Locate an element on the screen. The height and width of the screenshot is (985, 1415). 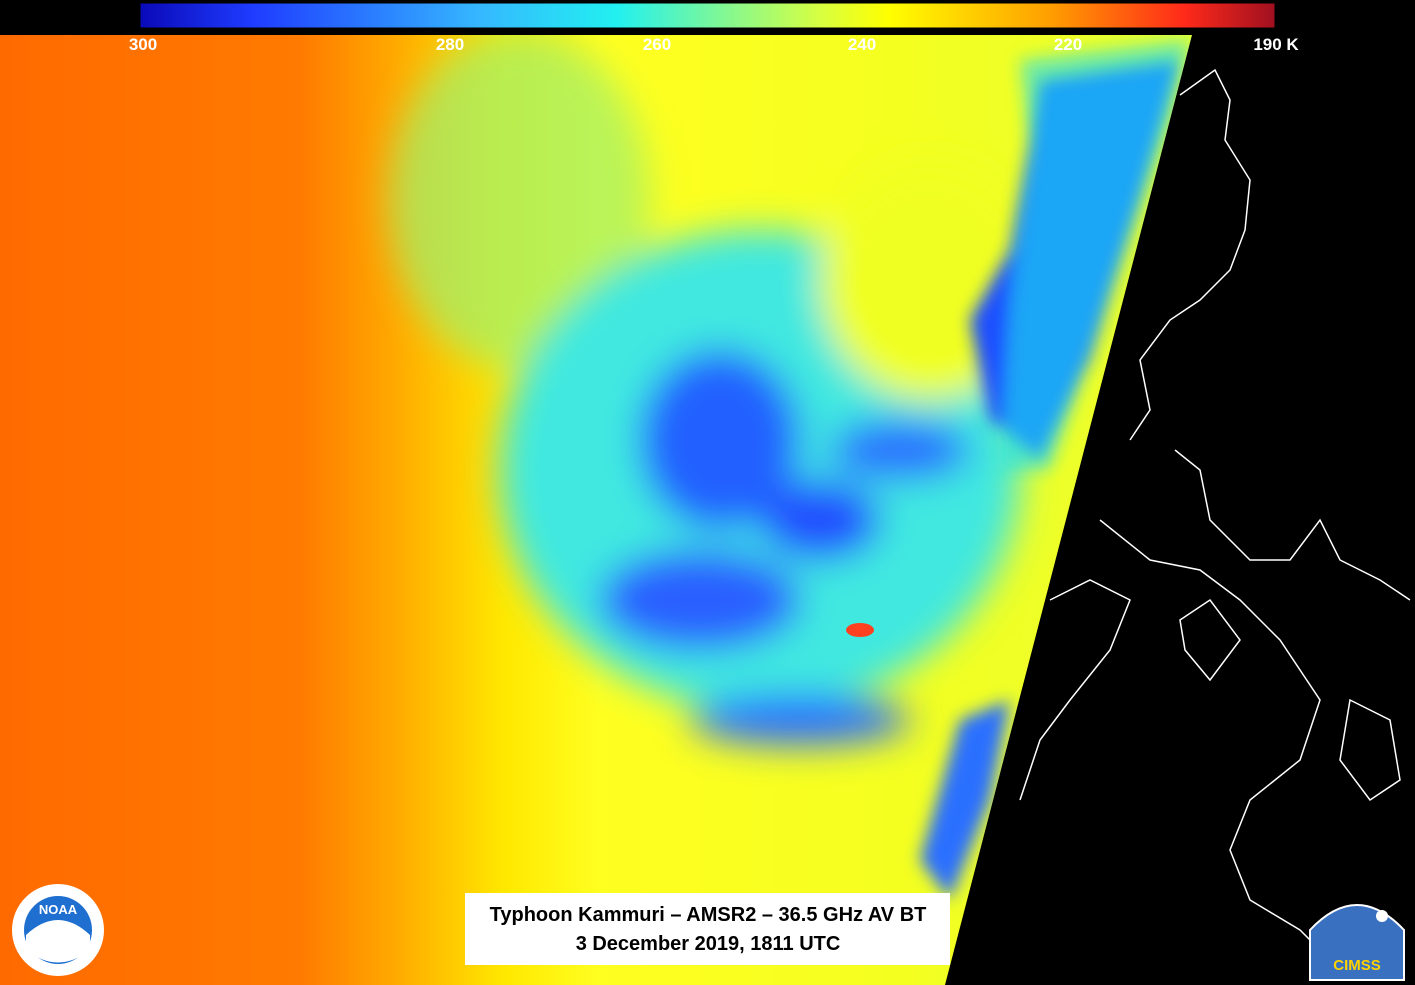
caption-box is located at coordinates (707, 929).